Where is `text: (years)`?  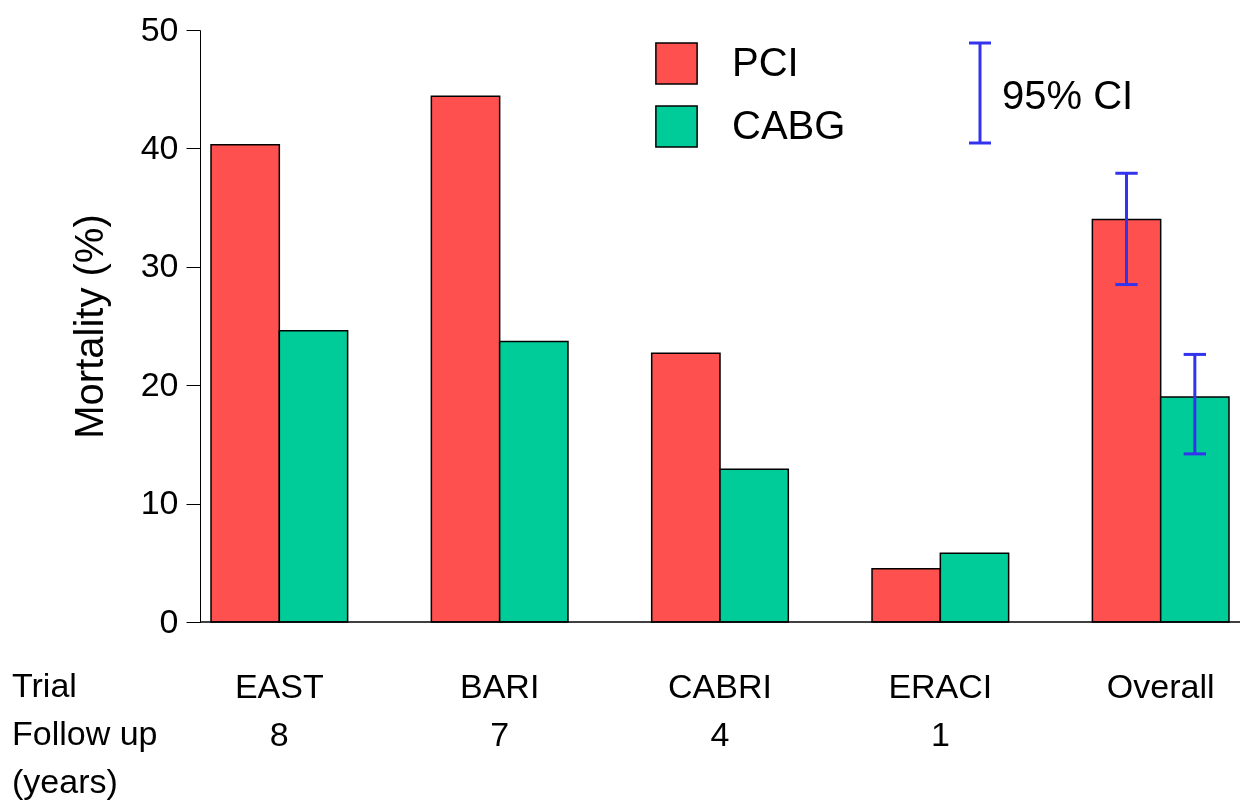 text: (years) is located at coordinates (65, 781).